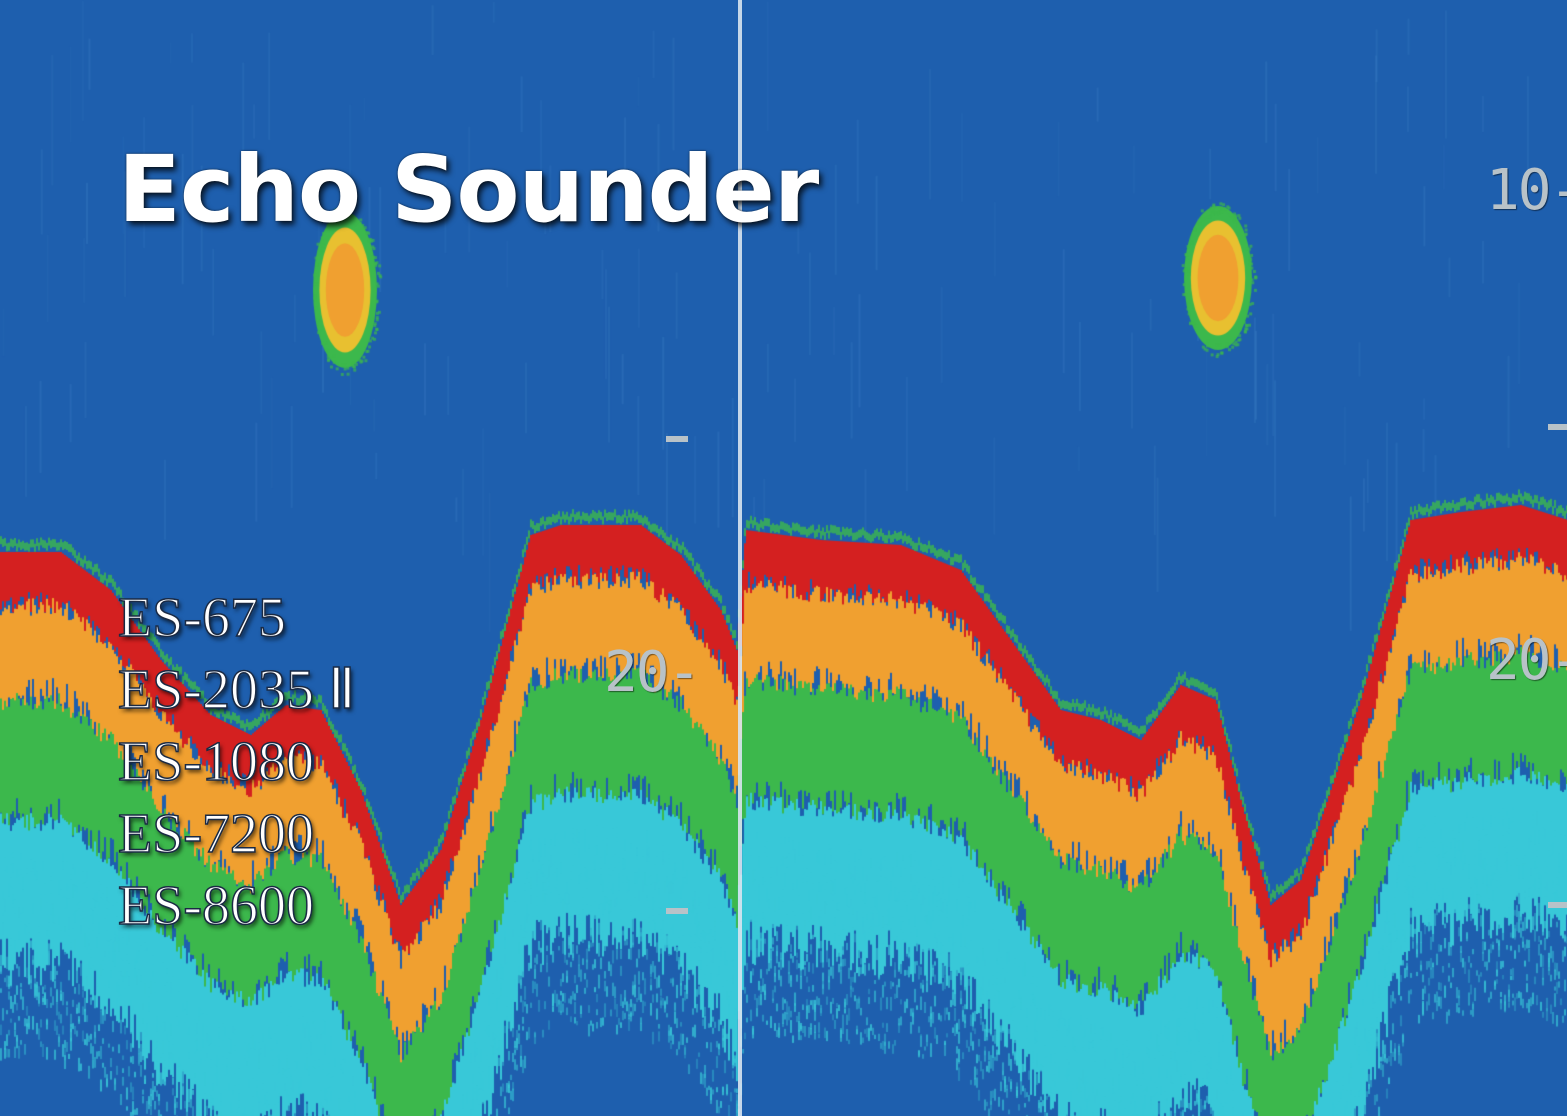  I want to click on screen-divider-line, so click(740, 558).